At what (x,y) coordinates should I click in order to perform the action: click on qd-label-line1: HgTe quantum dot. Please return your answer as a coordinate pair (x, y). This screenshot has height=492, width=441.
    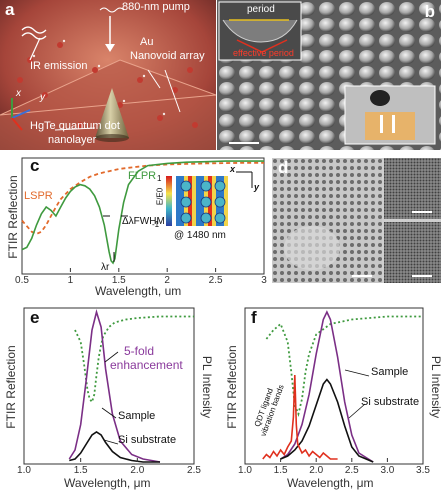
    Looking at the image, I should click on (75, 126).